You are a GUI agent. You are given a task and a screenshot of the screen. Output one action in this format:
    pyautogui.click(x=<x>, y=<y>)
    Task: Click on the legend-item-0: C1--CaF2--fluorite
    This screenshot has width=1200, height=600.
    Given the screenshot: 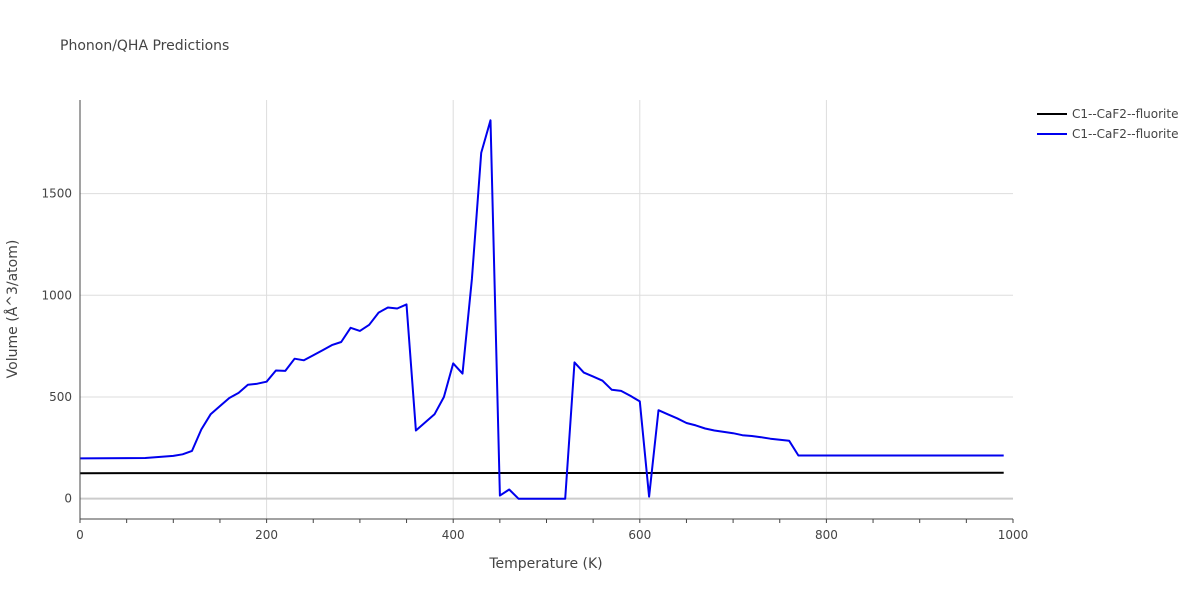 What is the action you would take?
    pyautogui.click(x=1107, y=114)
    